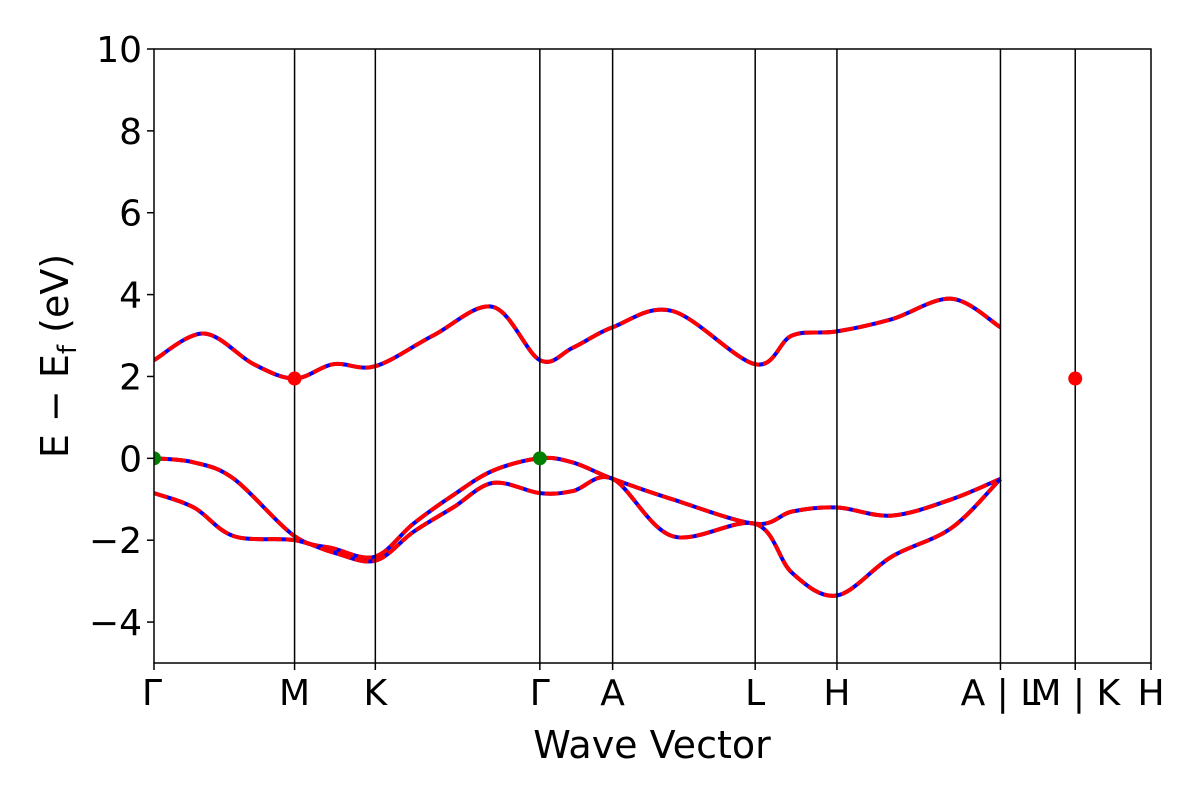 The image size is (1200, 800). What do you see at coordinates (119, 50) in the screenshot?
I see `y-tick-label: 10` at bounding box center [119, 50].